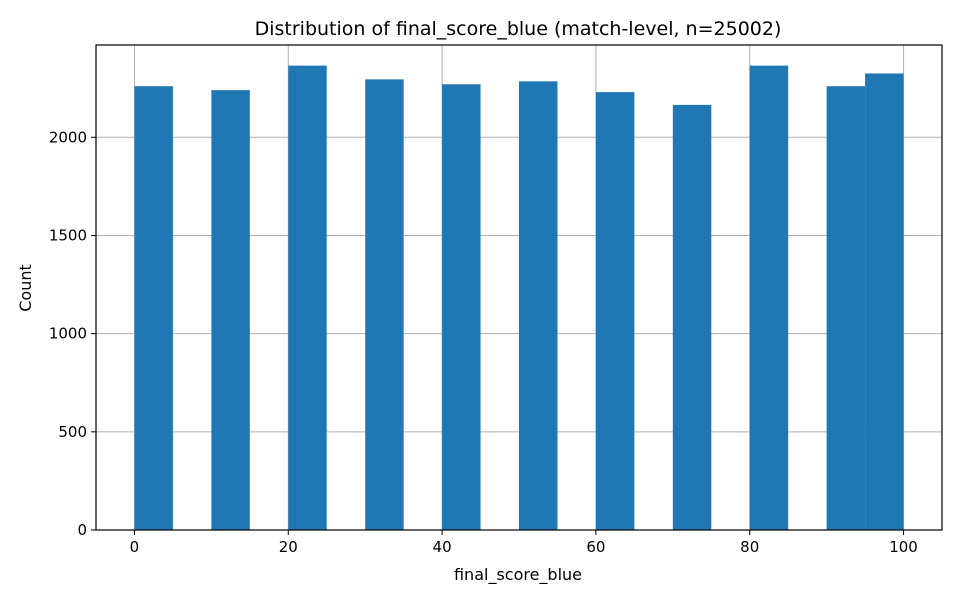  What do you see at coordinates (288, 547) in the screenshot?
I see `x-tick-label: 20` at bounding box center [288, 547].